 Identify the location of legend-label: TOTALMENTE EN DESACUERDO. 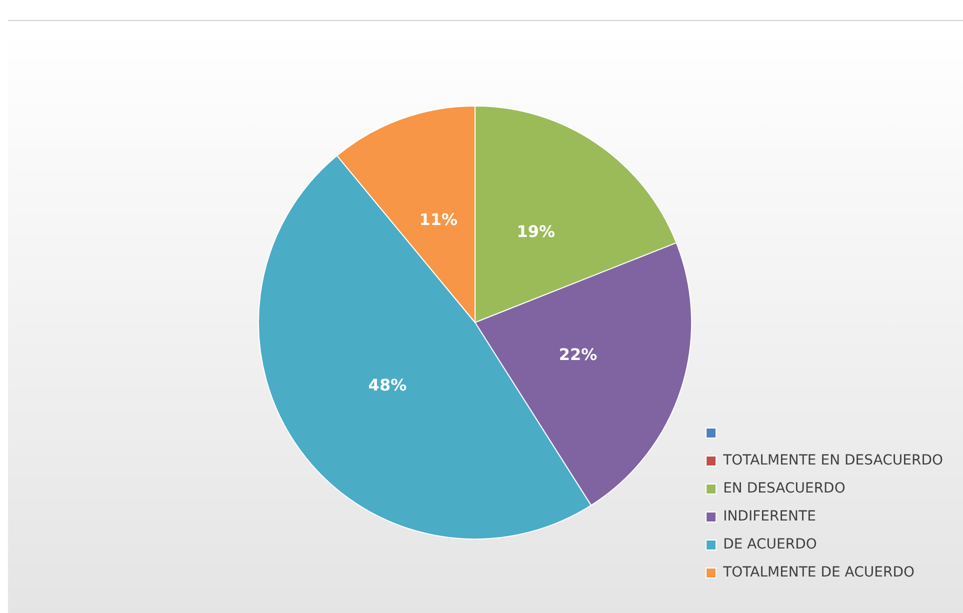
(833, 460).